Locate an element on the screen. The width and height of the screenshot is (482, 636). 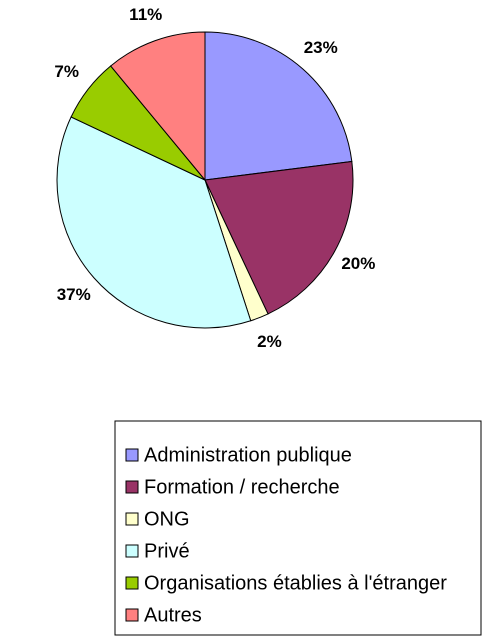
data-label: 2% is located at coordinates (269, 341).